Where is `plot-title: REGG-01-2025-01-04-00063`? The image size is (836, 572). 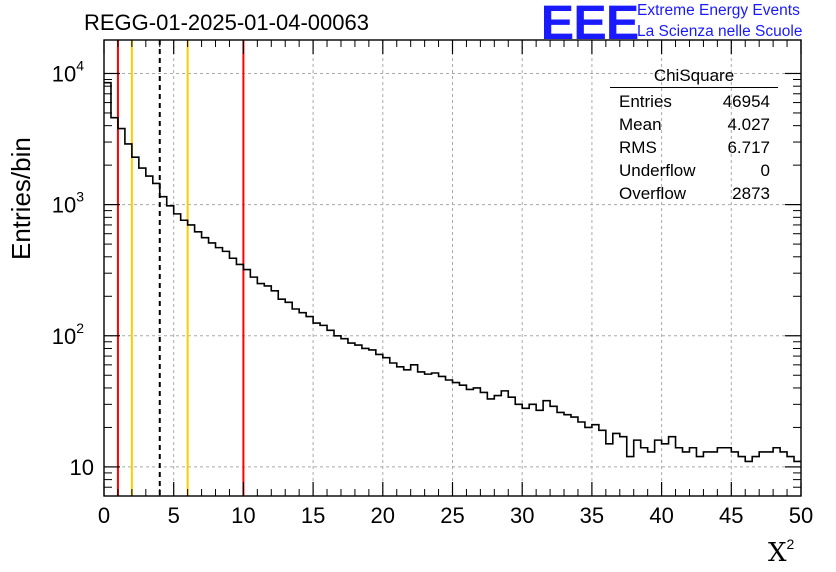 plot-title: REGG-01-2025-01-04-00063 is located at coordinates (226, 22).